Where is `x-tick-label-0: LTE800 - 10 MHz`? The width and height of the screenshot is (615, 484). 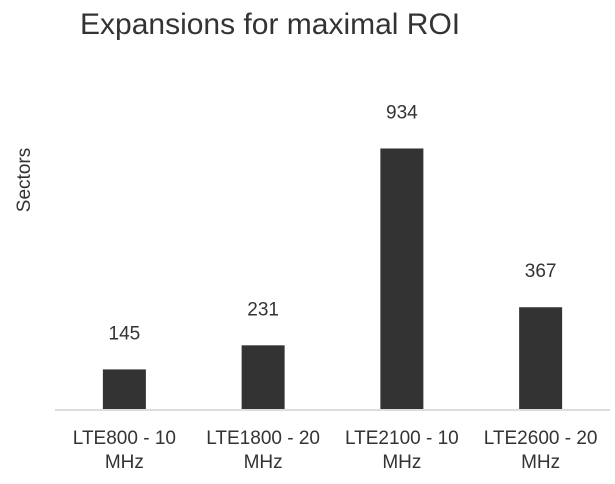
x-tick-label-0: LTE800 - 10 MHz is located at coordinates (124, 450).